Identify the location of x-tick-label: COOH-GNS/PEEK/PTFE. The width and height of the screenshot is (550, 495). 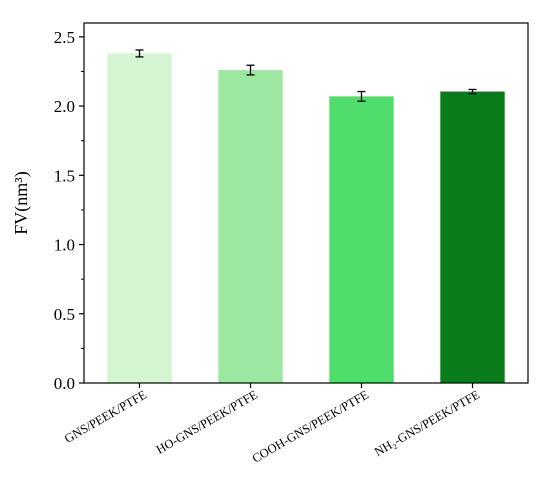
(311, 426).